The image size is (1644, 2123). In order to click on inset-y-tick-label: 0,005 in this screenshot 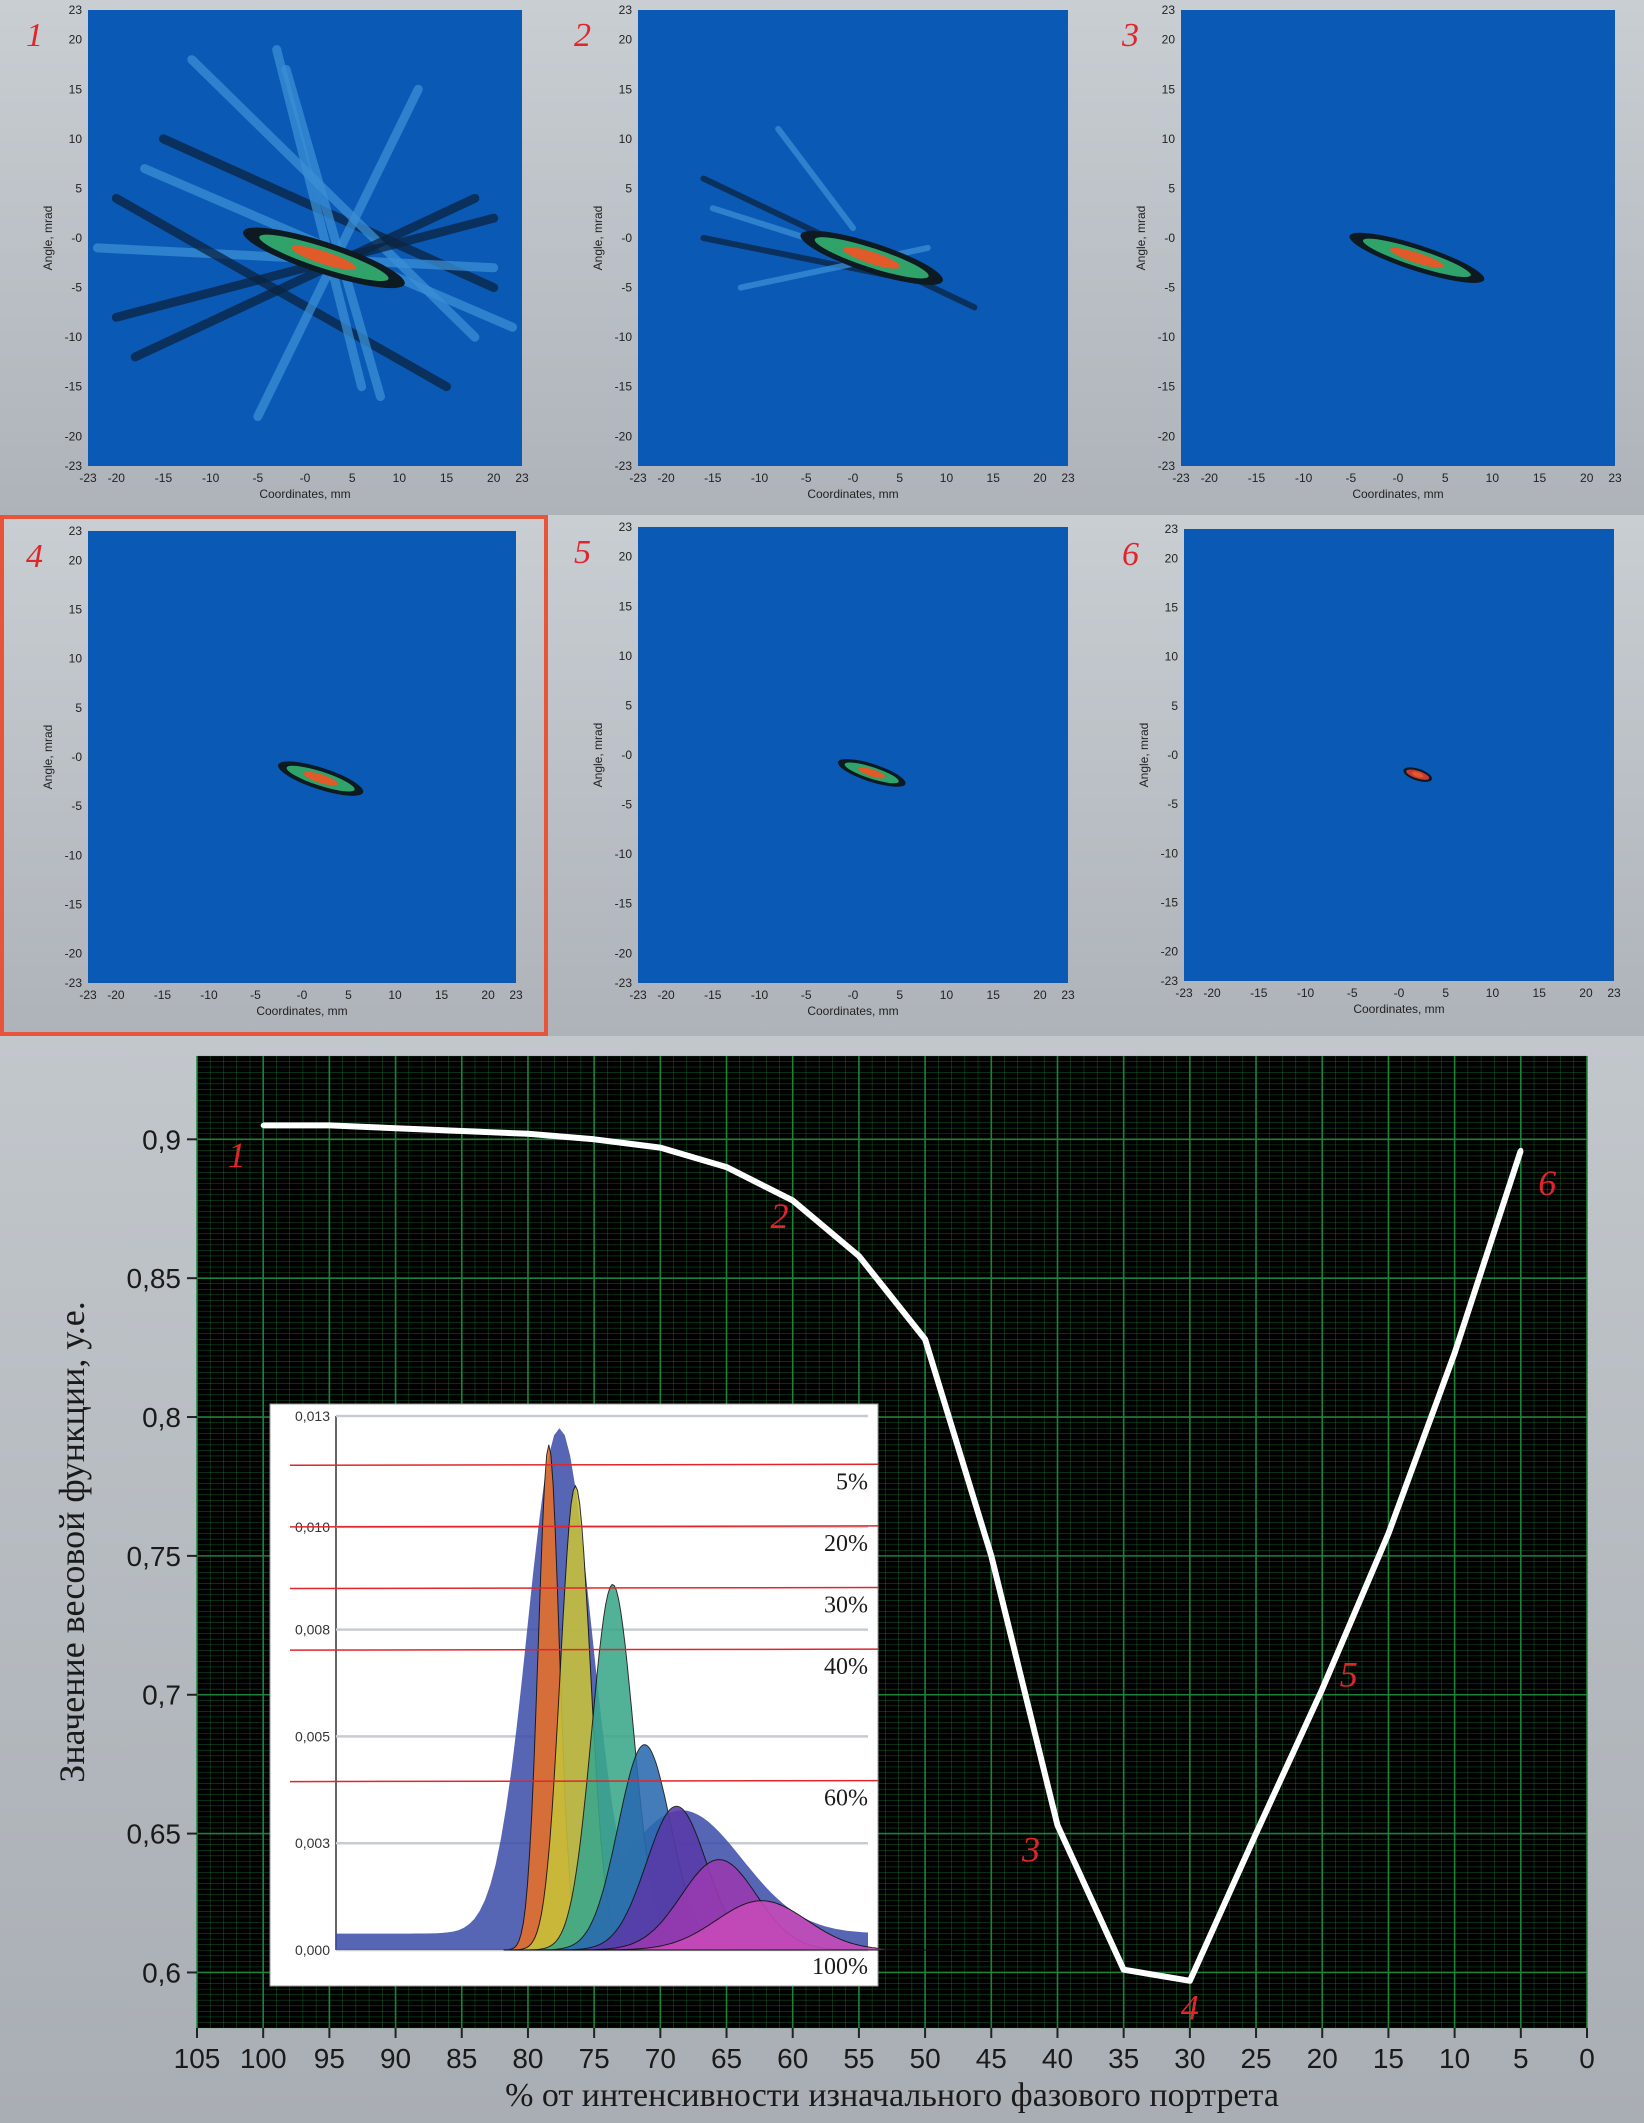, I will do `click(312, 1736)`.